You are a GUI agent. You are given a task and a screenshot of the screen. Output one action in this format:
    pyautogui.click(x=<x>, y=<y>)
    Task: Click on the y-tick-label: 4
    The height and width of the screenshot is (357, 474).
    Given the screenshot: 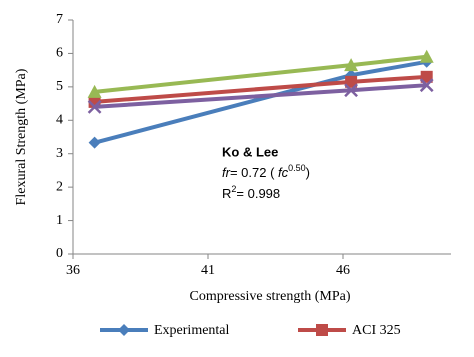 What is the action you would take?
    pyautogui.click(x=59, y=120)
    